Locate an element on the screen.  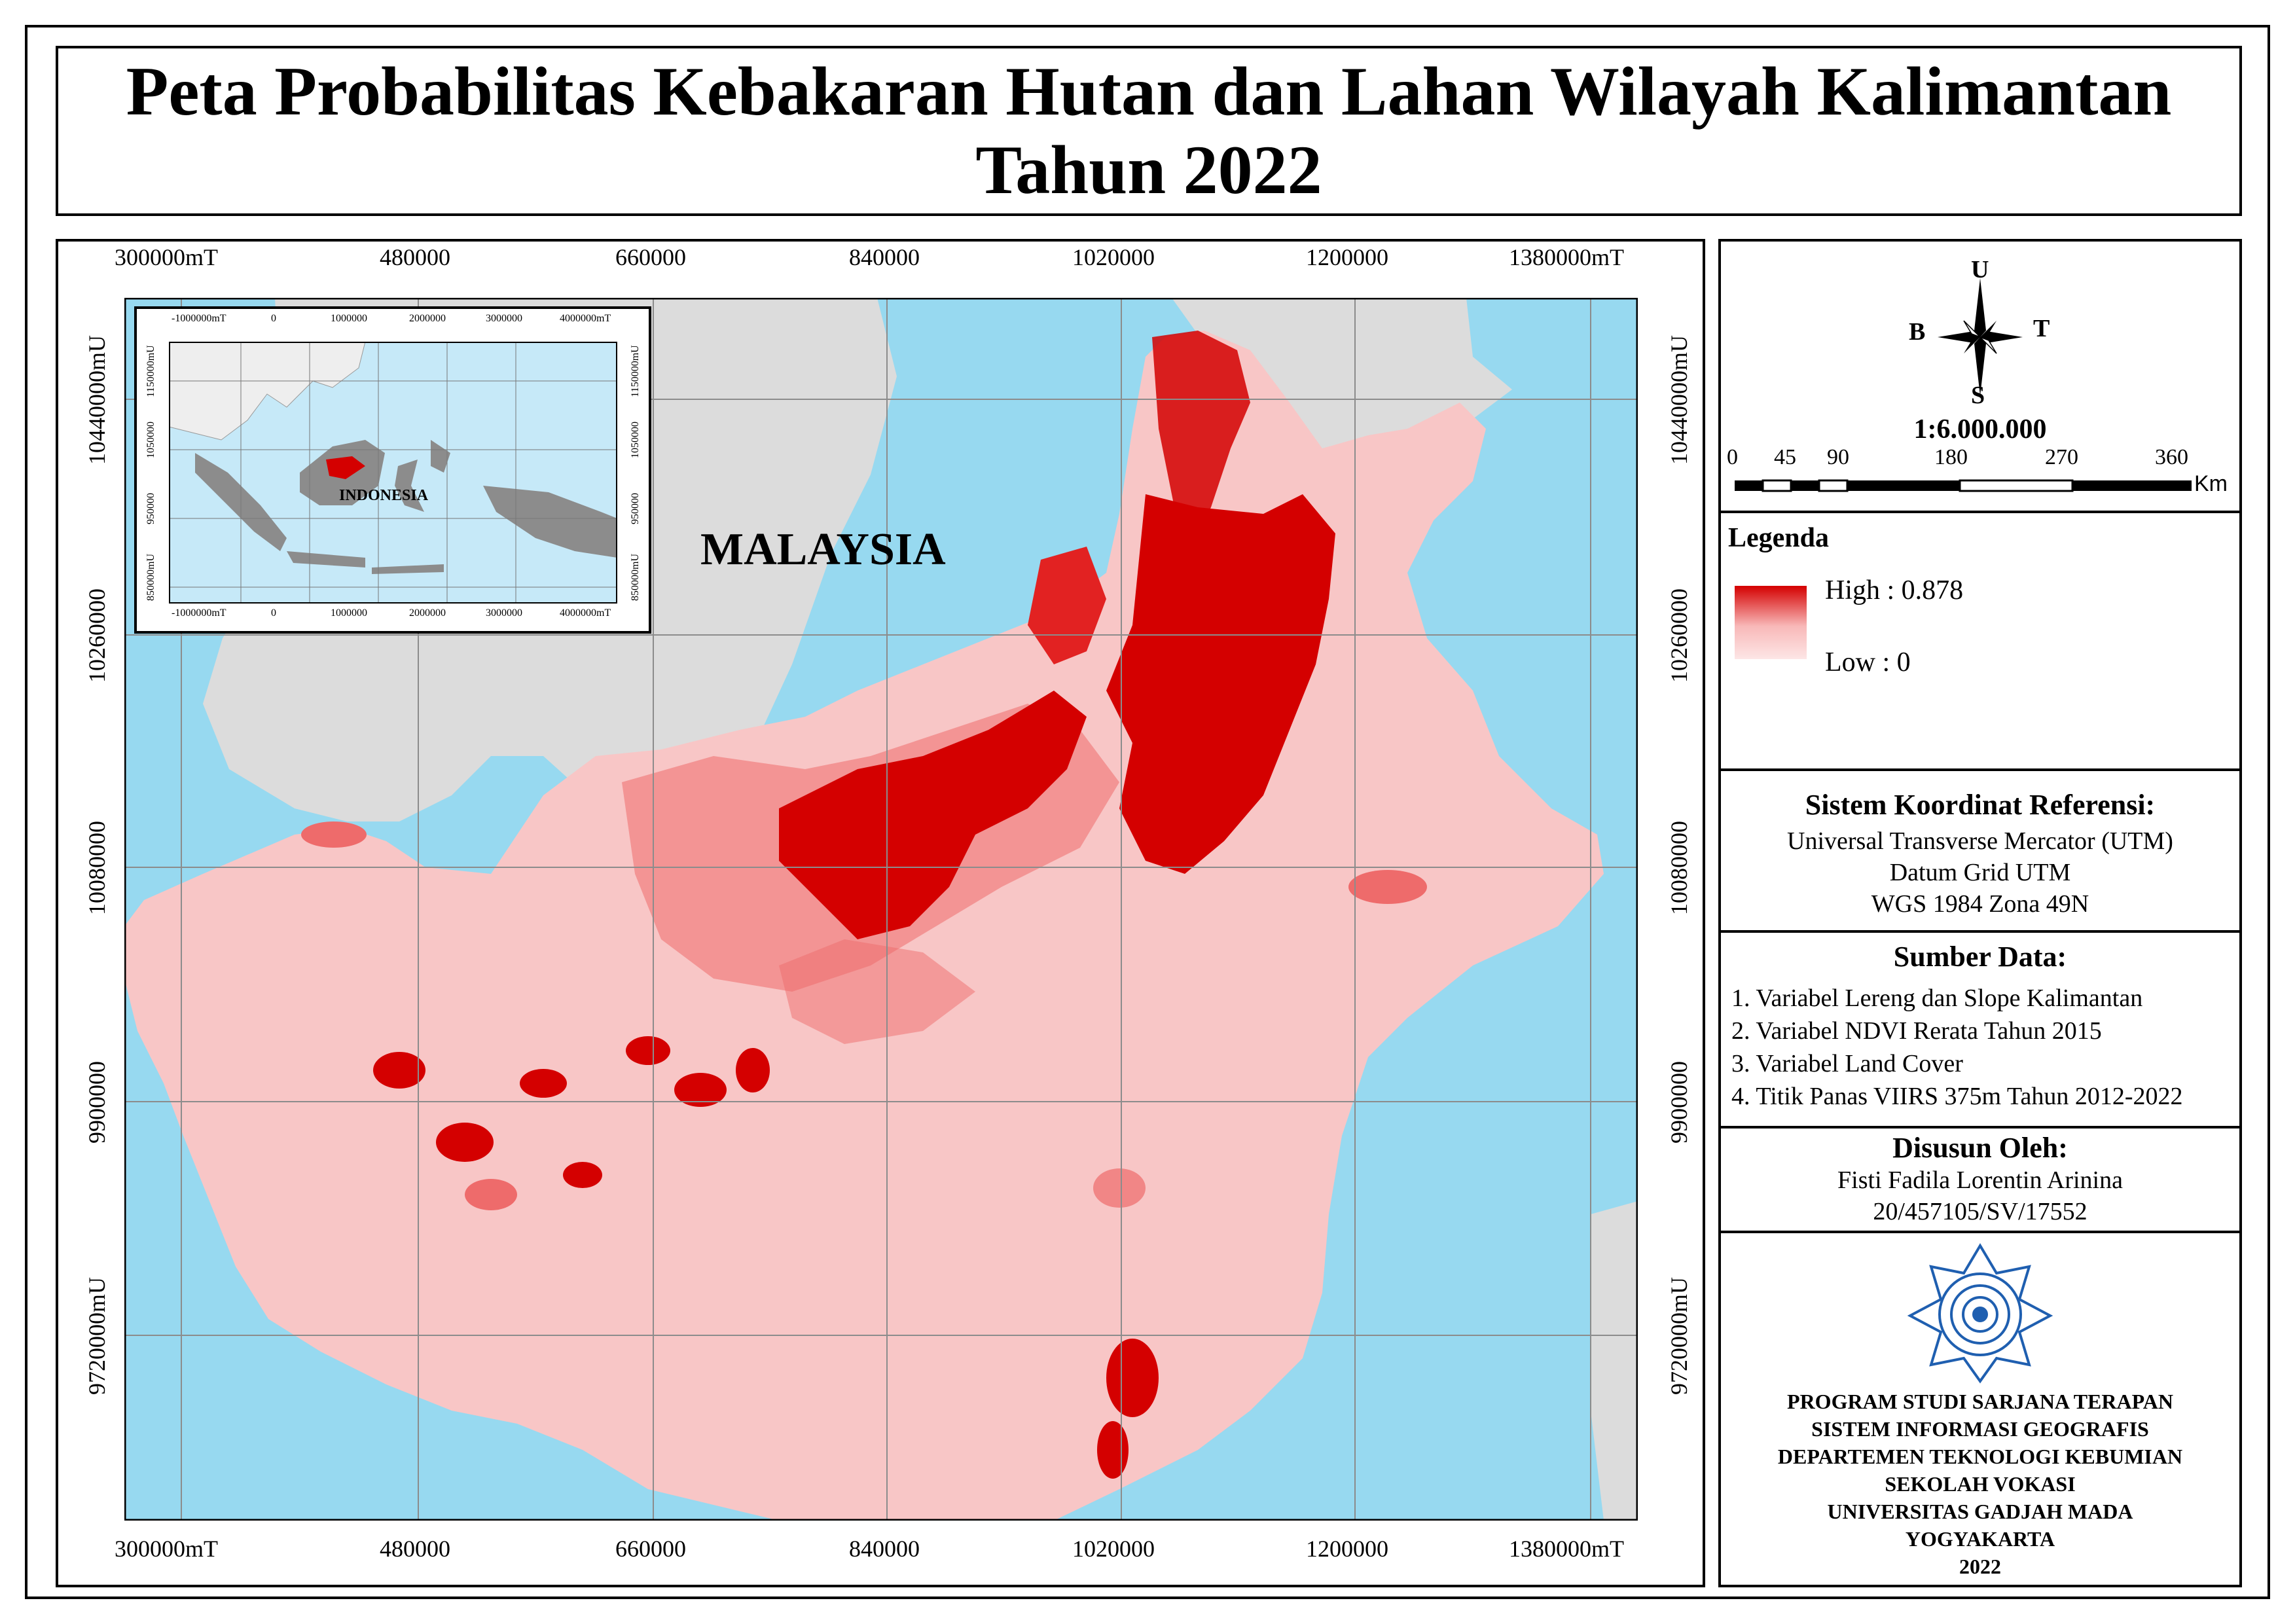
compass-east-label: T is located at coordinates (2041, 328).